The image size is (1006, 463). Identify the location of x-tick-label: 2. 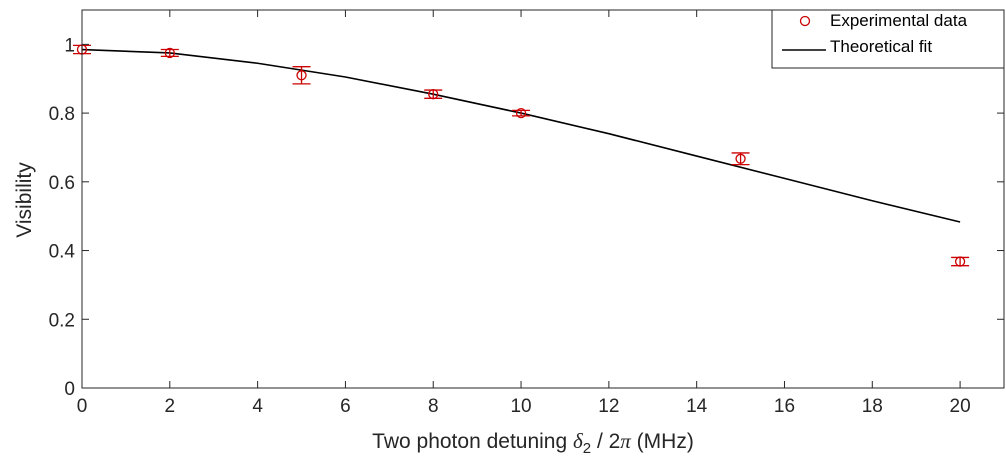
(170, 406).